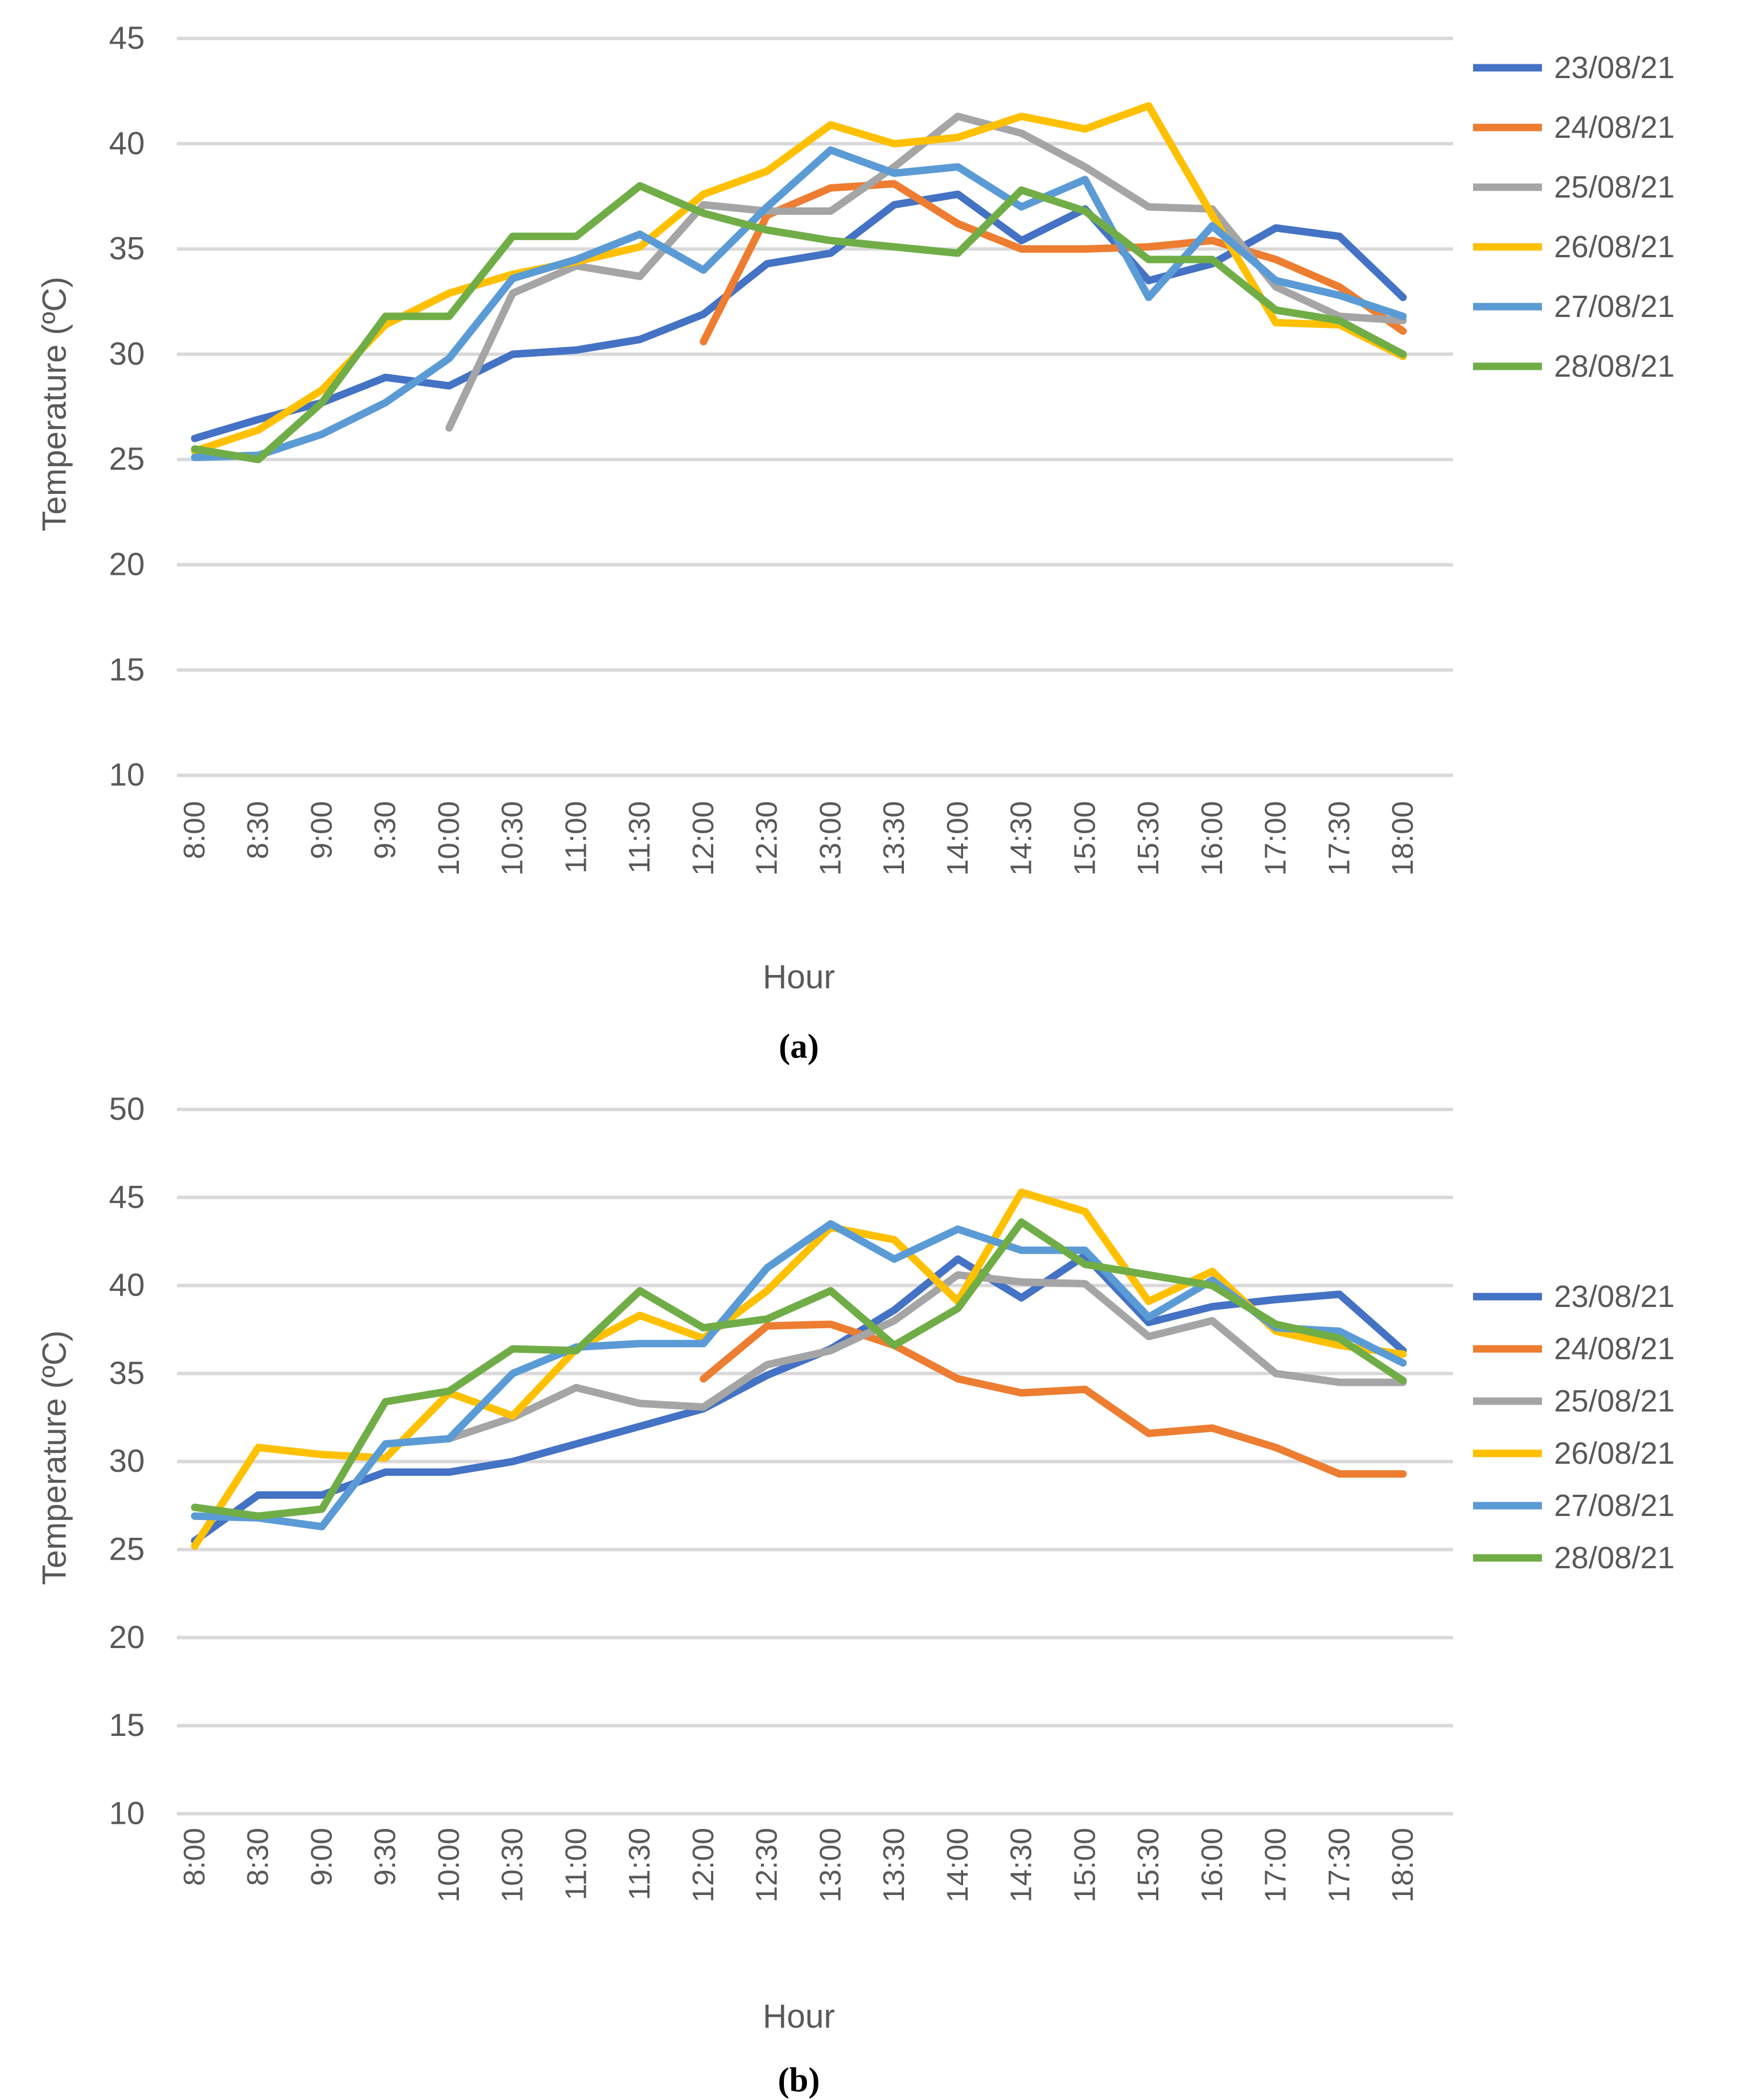 This screenshot has height=2100, width=1751. What do you see at coordinates (799, 2080) in the screenshot?
I see `caption-b: (b)` at bounding box center [799, 2080].